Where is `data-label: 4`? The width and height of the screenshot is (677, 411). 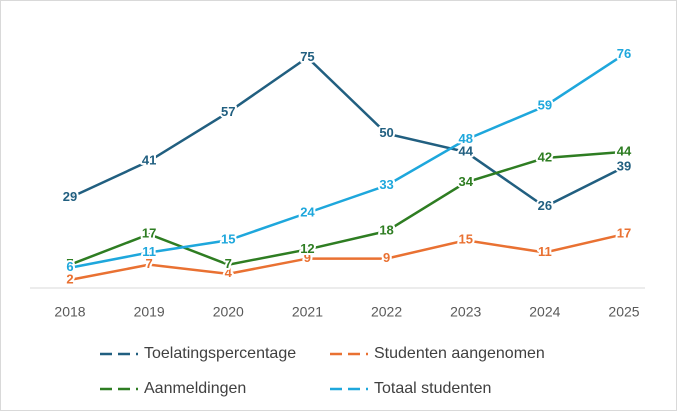
data-label: 4 is located at coordinates (229, 272).